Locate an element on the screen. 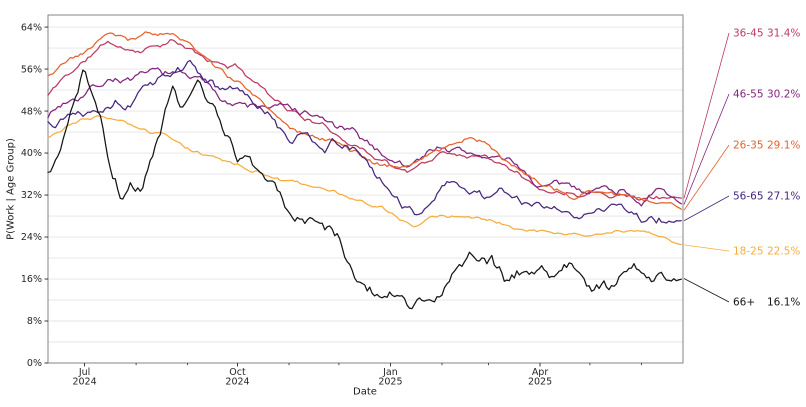  x-tick-label-month: Apr is located at coordinates (540, 372).